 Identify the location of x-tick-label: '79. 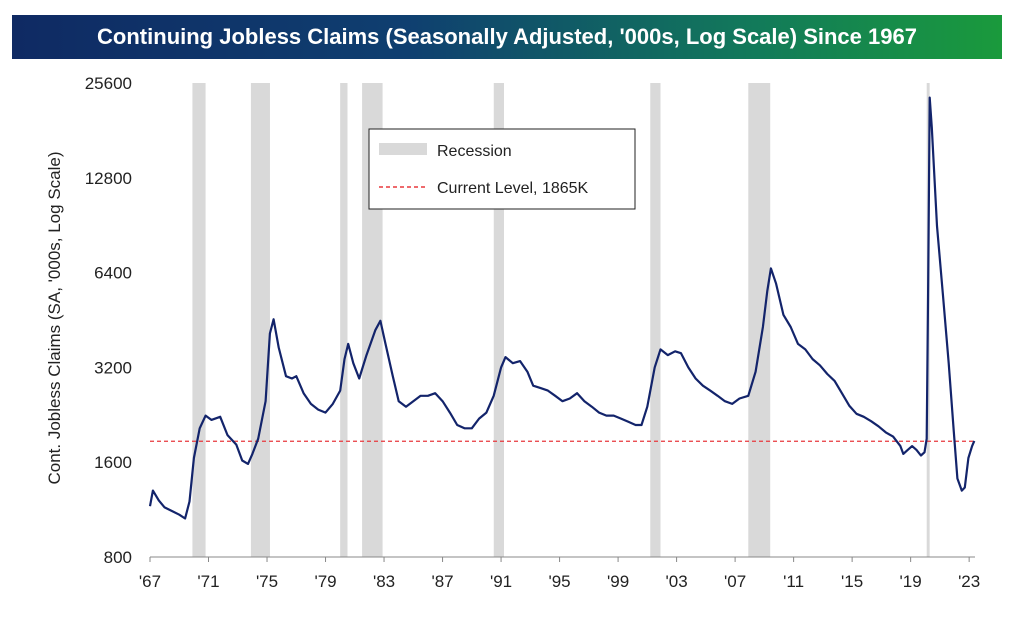
(325, 581).